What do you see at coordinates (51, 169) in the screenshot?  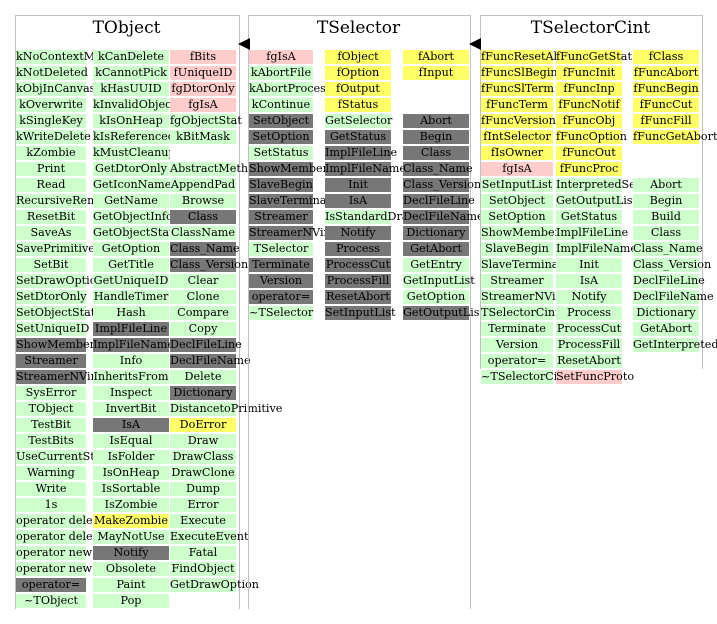 I see `member-cell: Print` at bounding box center [51, 169].